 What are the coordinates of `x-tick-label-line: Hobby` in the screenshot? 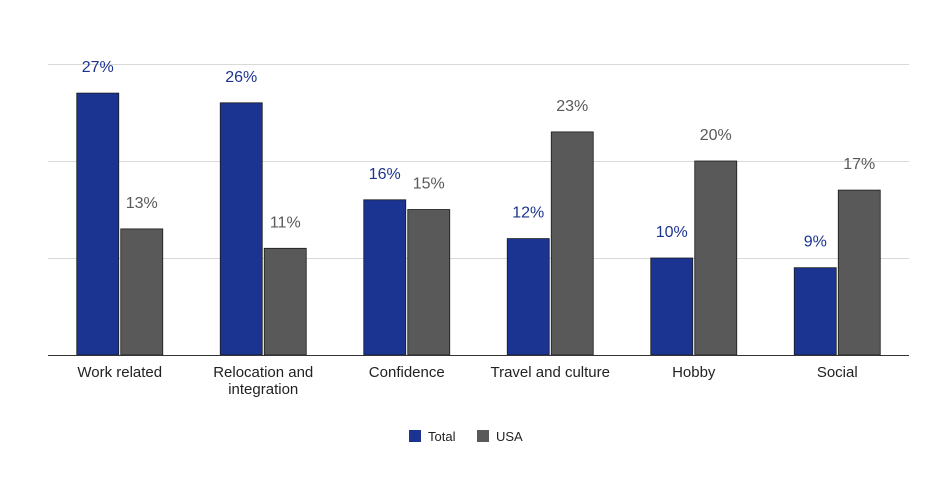 It's located at (694, 372).